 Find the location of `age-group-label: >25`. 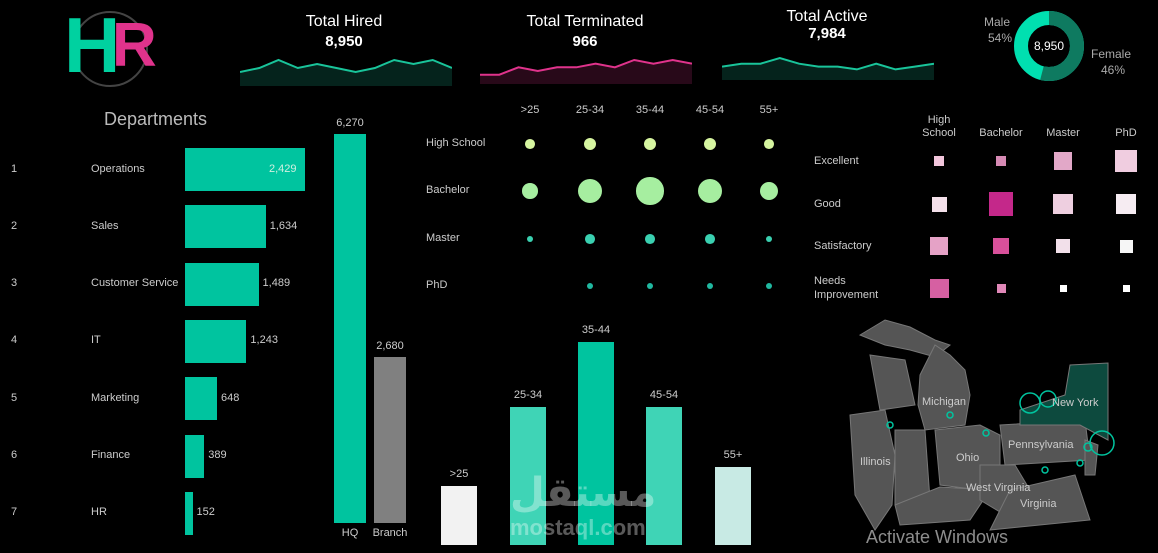

age-group-label: >25 is located at coordinates (459, 473).